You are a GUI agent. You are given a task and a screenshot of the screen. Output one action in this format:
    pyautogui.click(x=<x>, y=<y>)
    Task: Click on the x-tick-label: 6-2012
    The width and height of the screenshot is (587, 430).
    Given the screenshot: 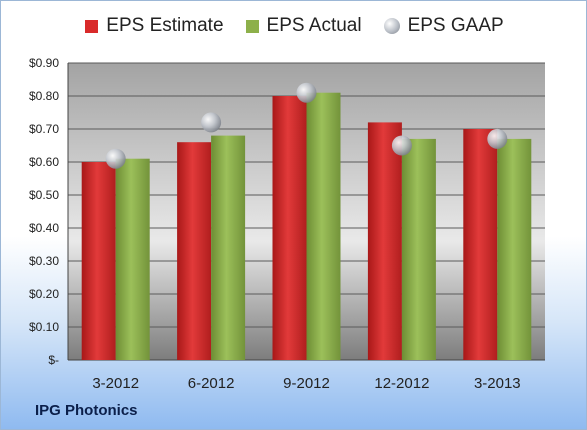 What is the action you would take?
    pyautogui.click(x=211, y=383)
    